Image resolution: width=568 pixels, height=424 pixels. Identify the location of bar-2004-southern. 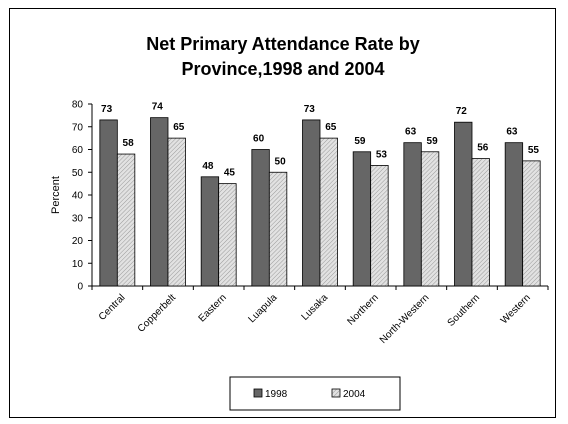
(480, 222).